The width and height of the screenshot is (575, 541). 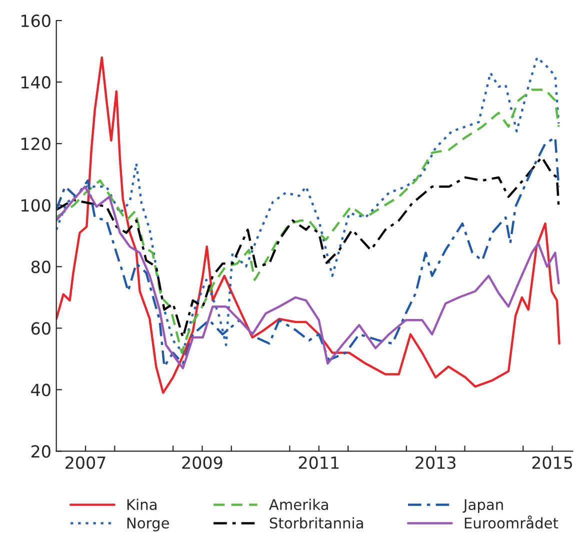 What do you see at coordinates (511, 522) in the screenshot?
I see `legend-label: Euroområdet` at bounding box center [511, 522].